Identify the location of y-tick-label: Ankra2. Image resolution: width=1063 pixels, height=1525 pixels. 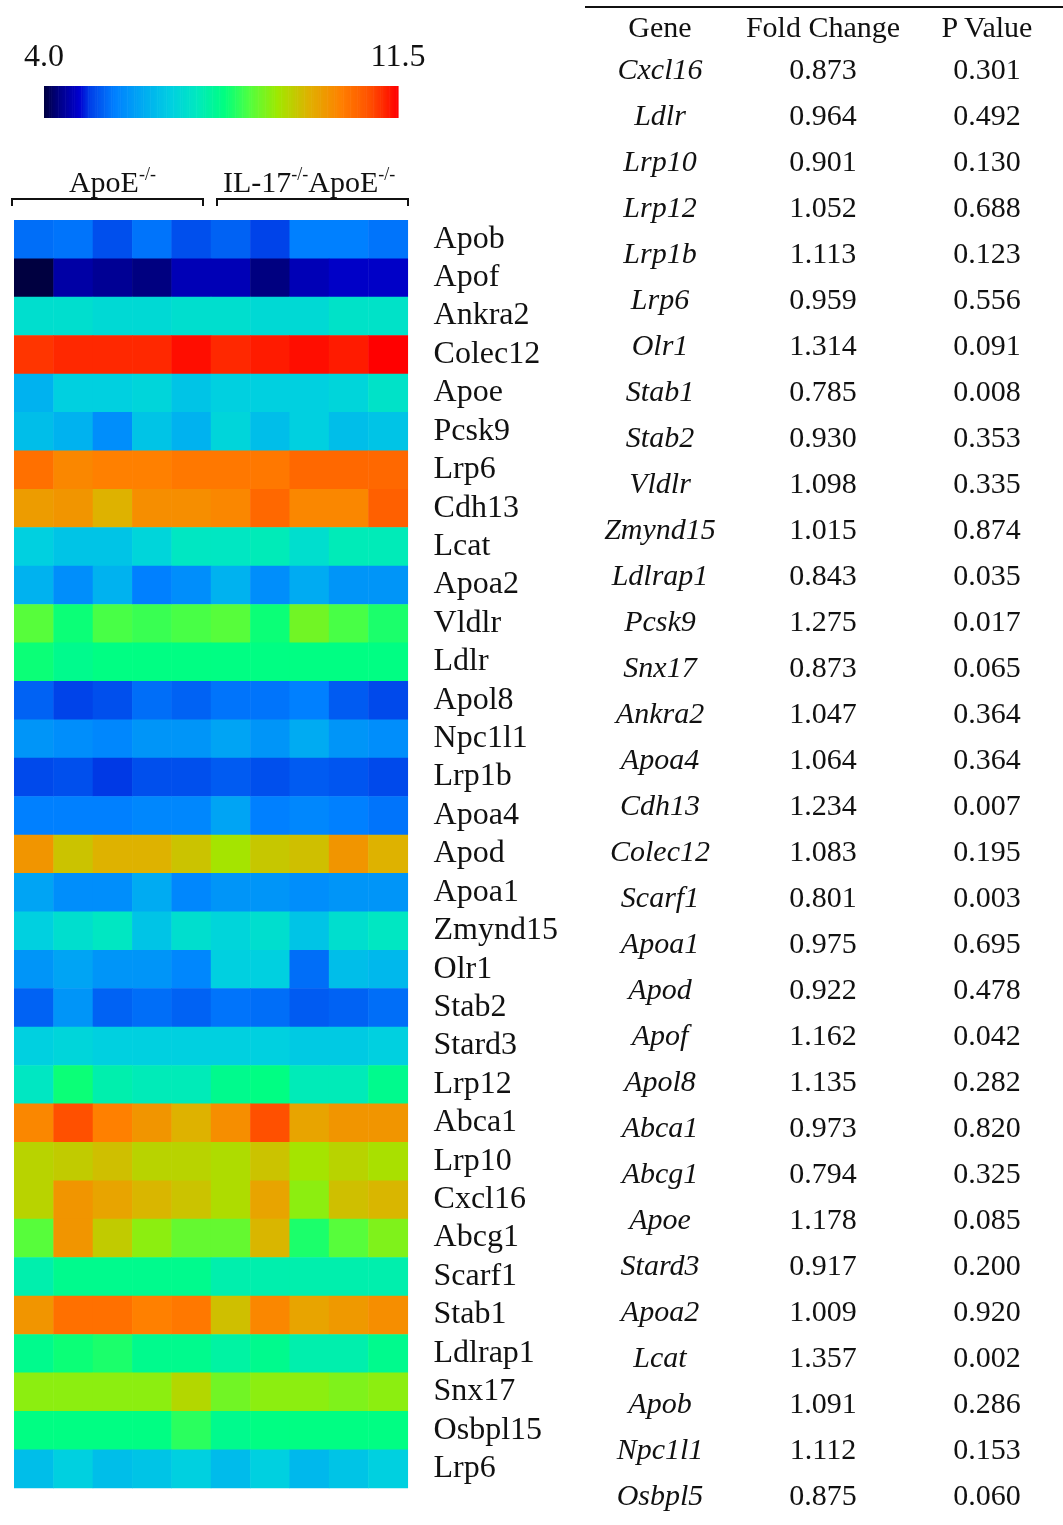
(481, 313).